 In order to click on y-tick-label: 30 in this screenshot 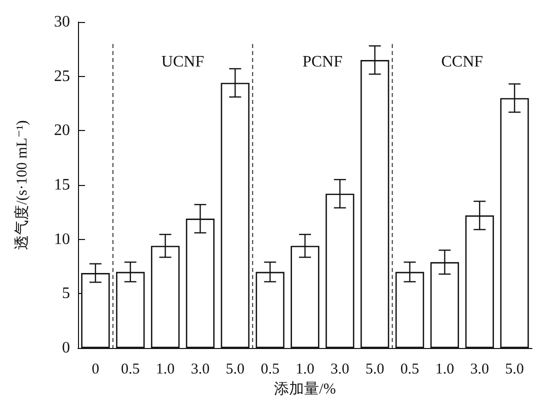, I will do `click(62, 22)`.